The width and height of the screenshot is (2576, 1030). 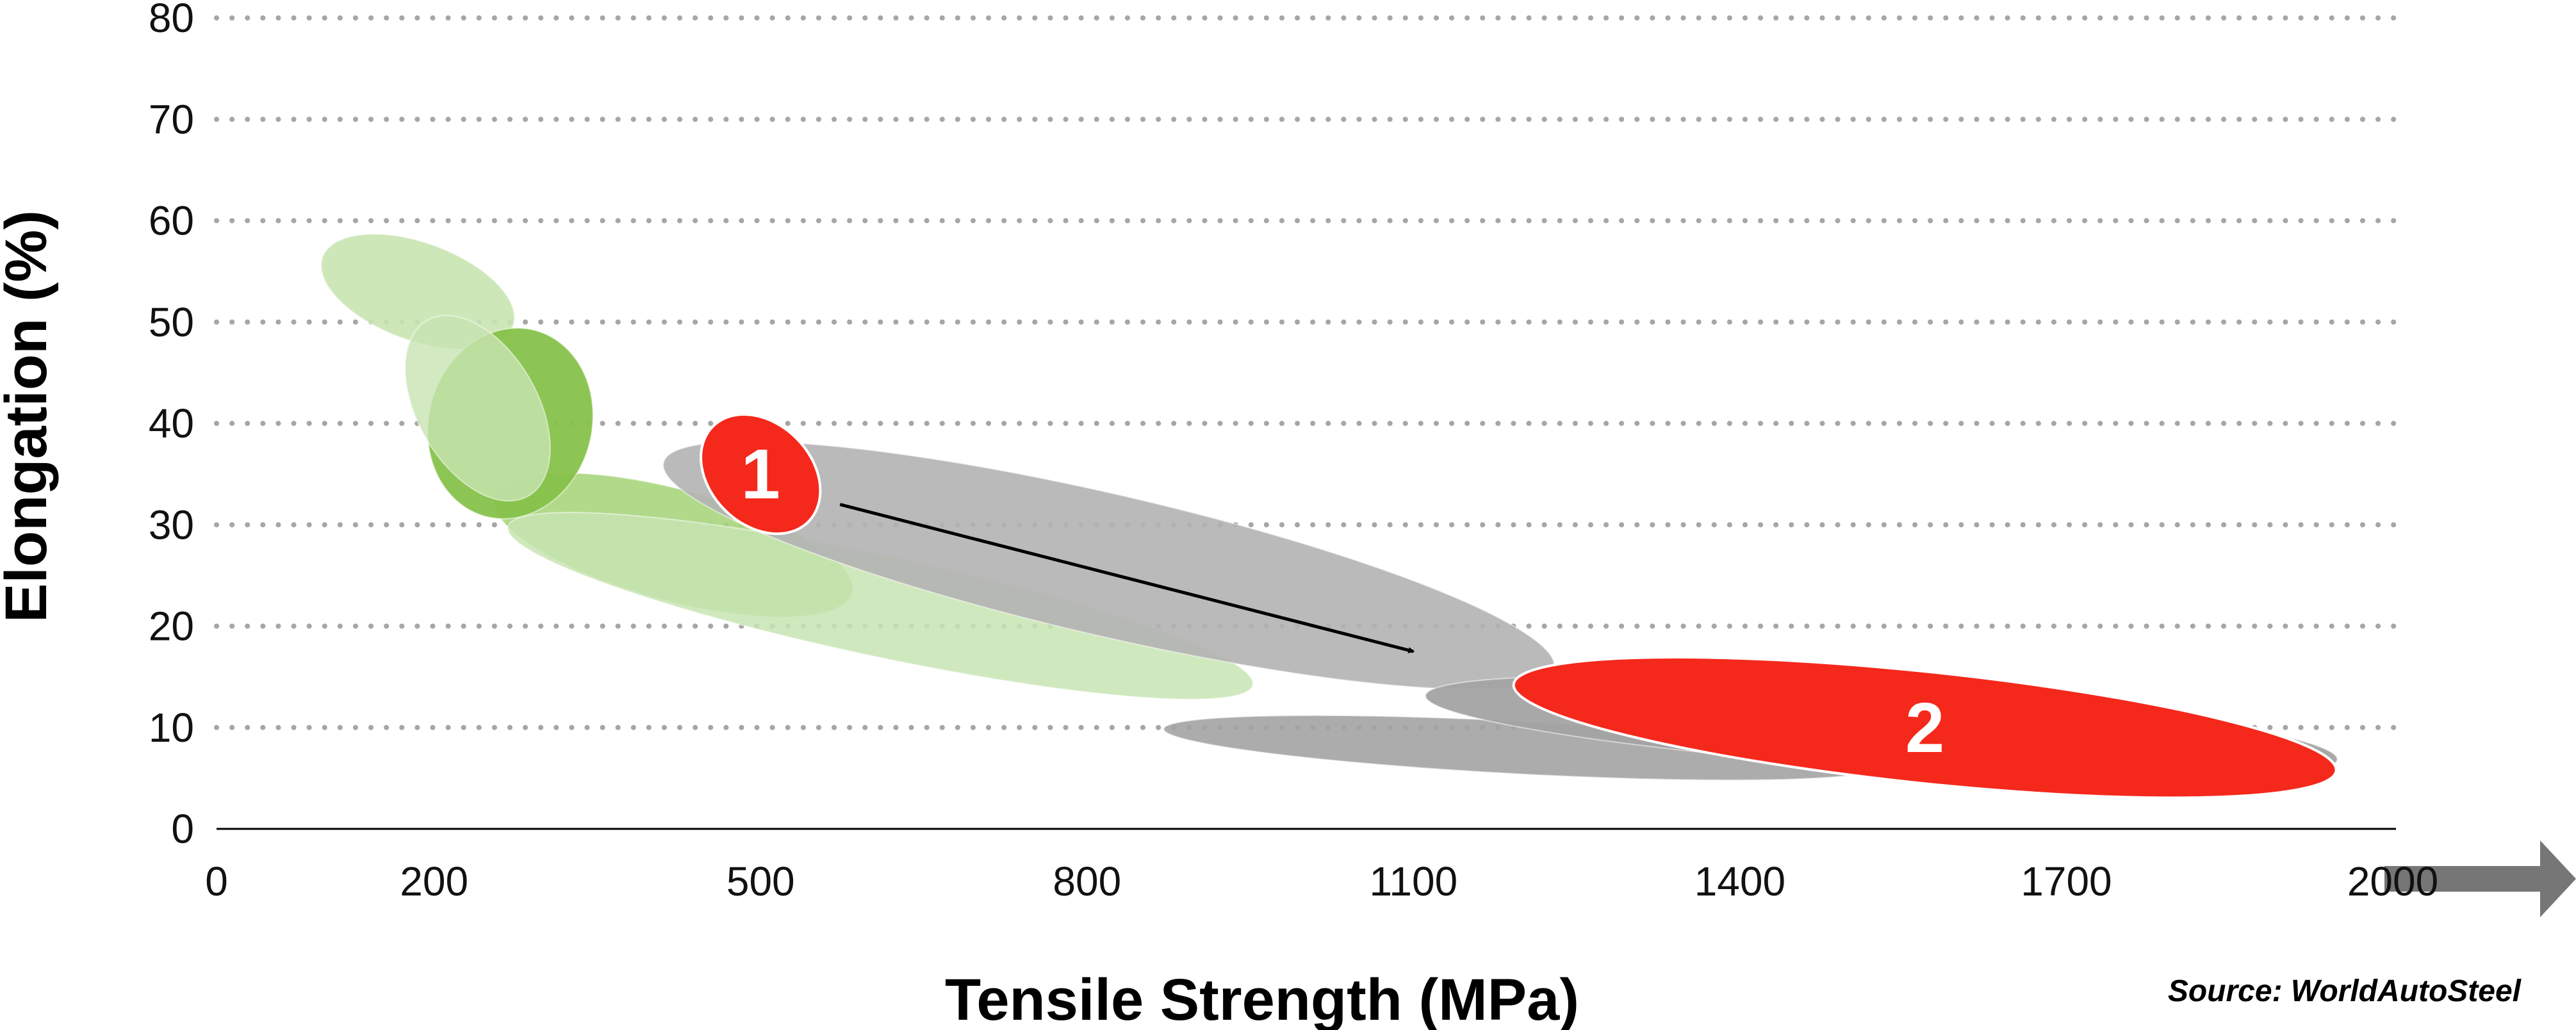 I want to click on y-tick-label-50: 50, so click(x=172, y=322).